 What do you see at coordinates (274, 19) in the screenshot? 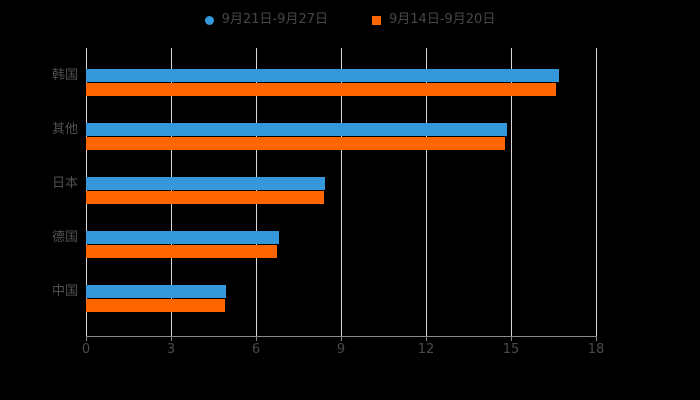
I see `legend-label-series-1: 9月21日-9月27日` at bounding box center [274, 19].